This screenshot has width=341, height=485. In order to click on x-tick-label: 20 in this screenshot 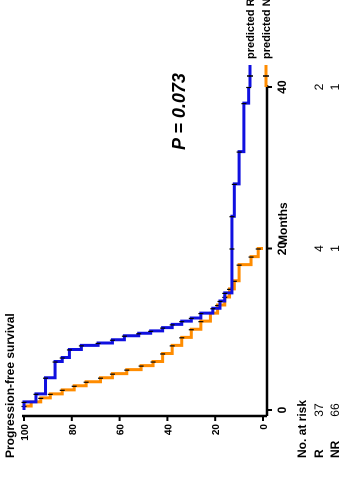, I will do `click(282, 249)`.